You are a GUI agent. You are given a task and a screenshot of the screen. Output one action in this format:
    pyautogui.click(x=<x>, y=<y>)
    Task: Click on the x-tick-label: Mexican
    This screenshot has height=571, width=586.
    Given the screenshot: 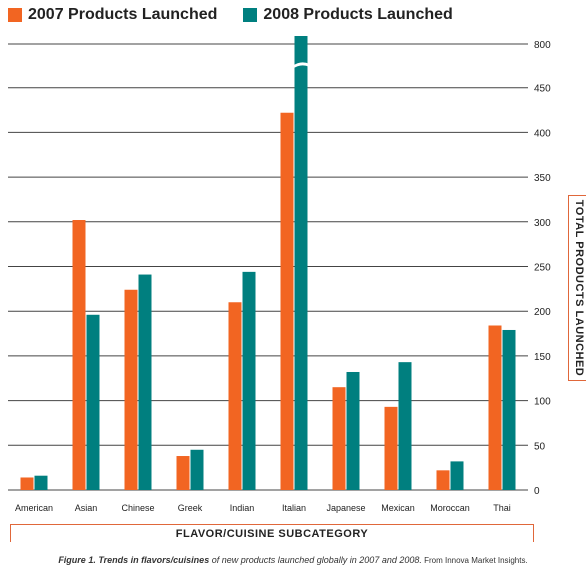 What is the action you would take?
    pyautogui.click(x=398, y=508)
    